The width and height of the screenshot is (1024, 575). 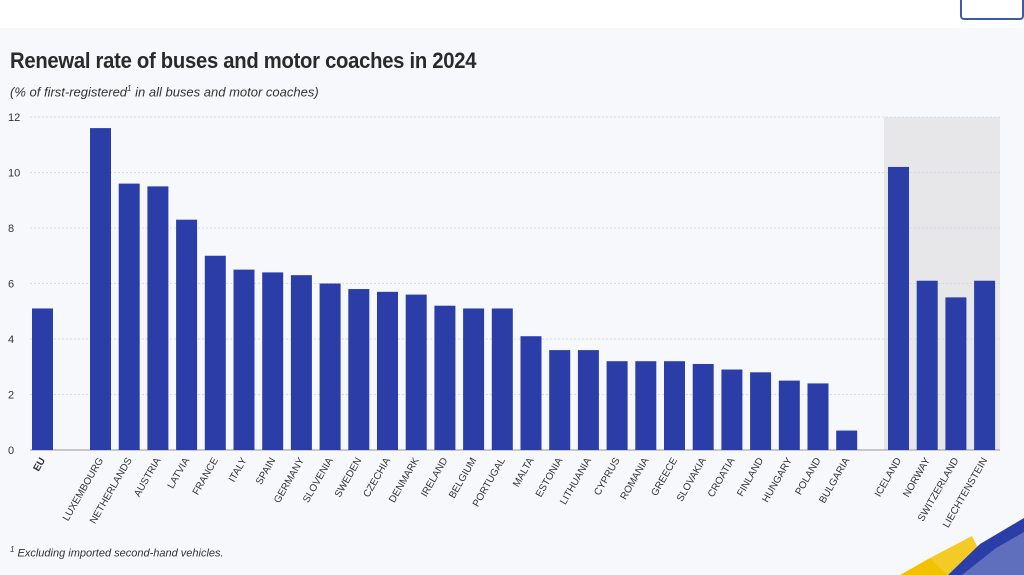 I want to click on subtitle-text-start: (% of first-registered, so click(x=69, y=92).